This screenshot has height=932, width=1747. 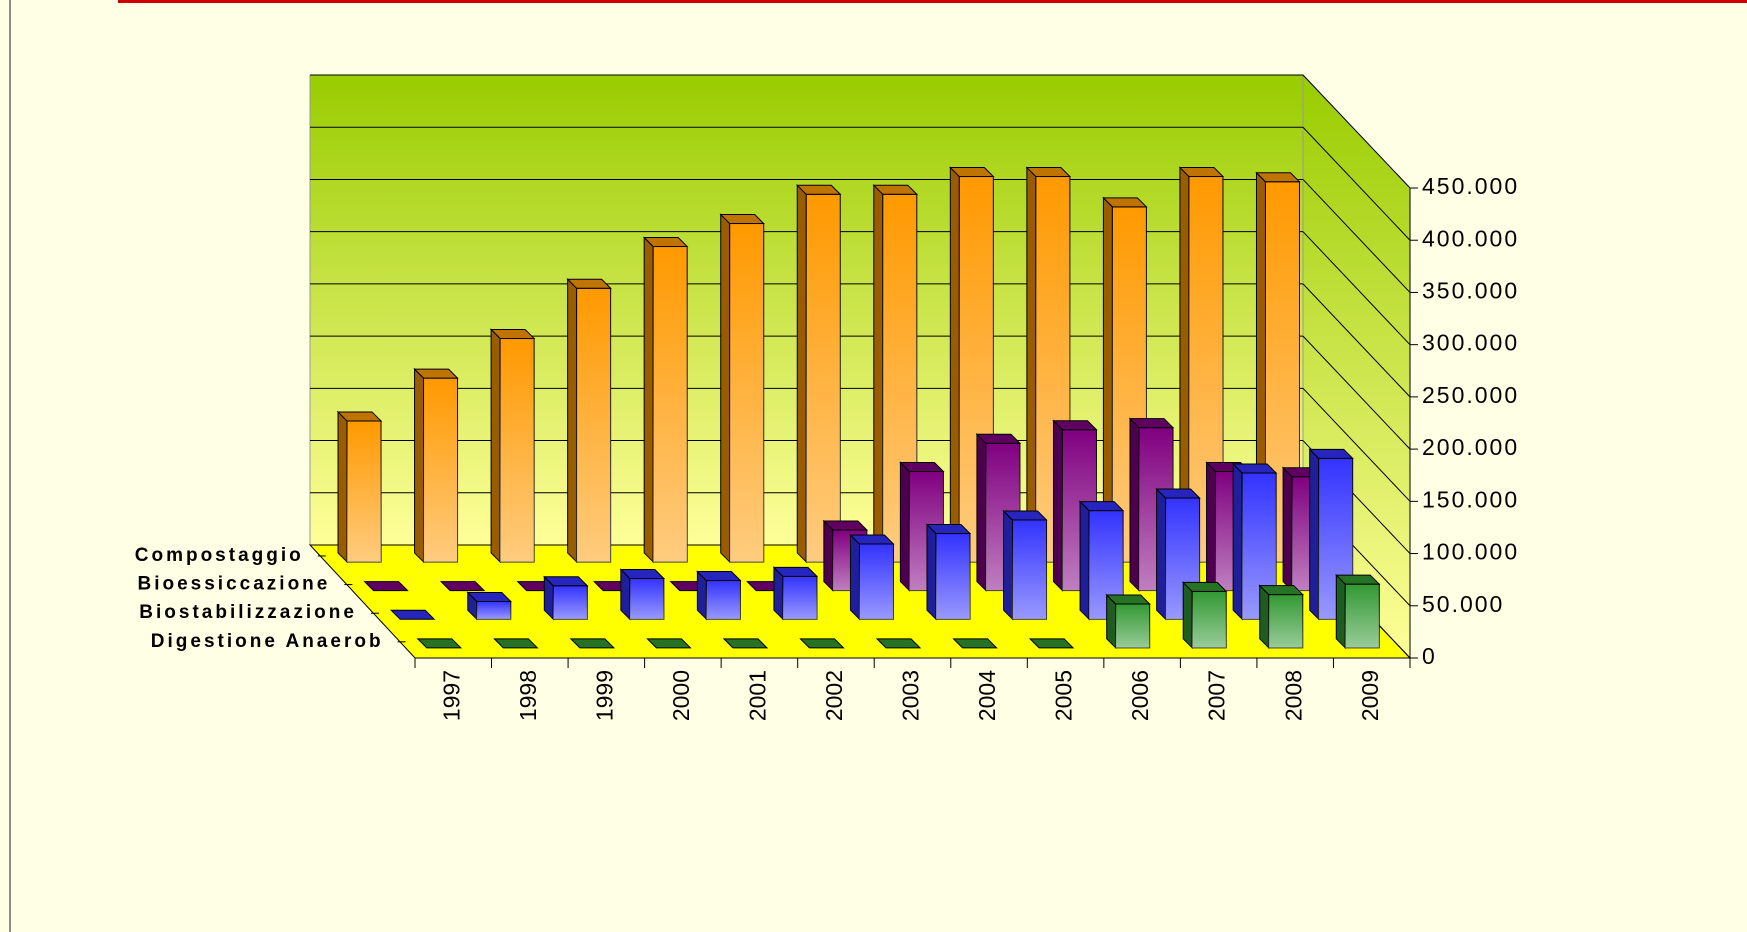 I want to click on y-tick-label: 100.000, so click(x=1470, y=552).